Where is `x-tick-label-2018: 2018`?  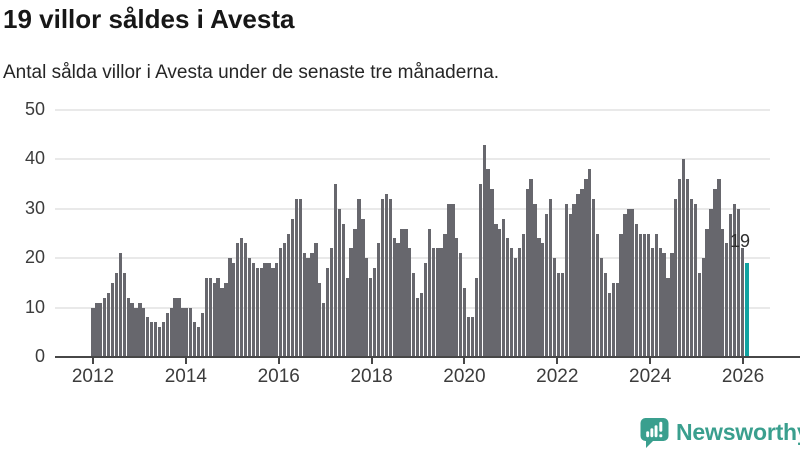 x-tick-label-2018: 2018 is located at coordinates (371, 376).